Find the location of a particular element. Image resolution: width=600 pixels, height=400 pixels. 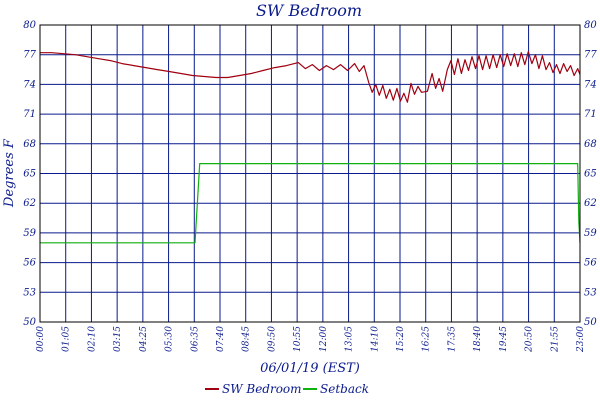

legend: SW Bedroom Setback is located at coordinates (287, 389).